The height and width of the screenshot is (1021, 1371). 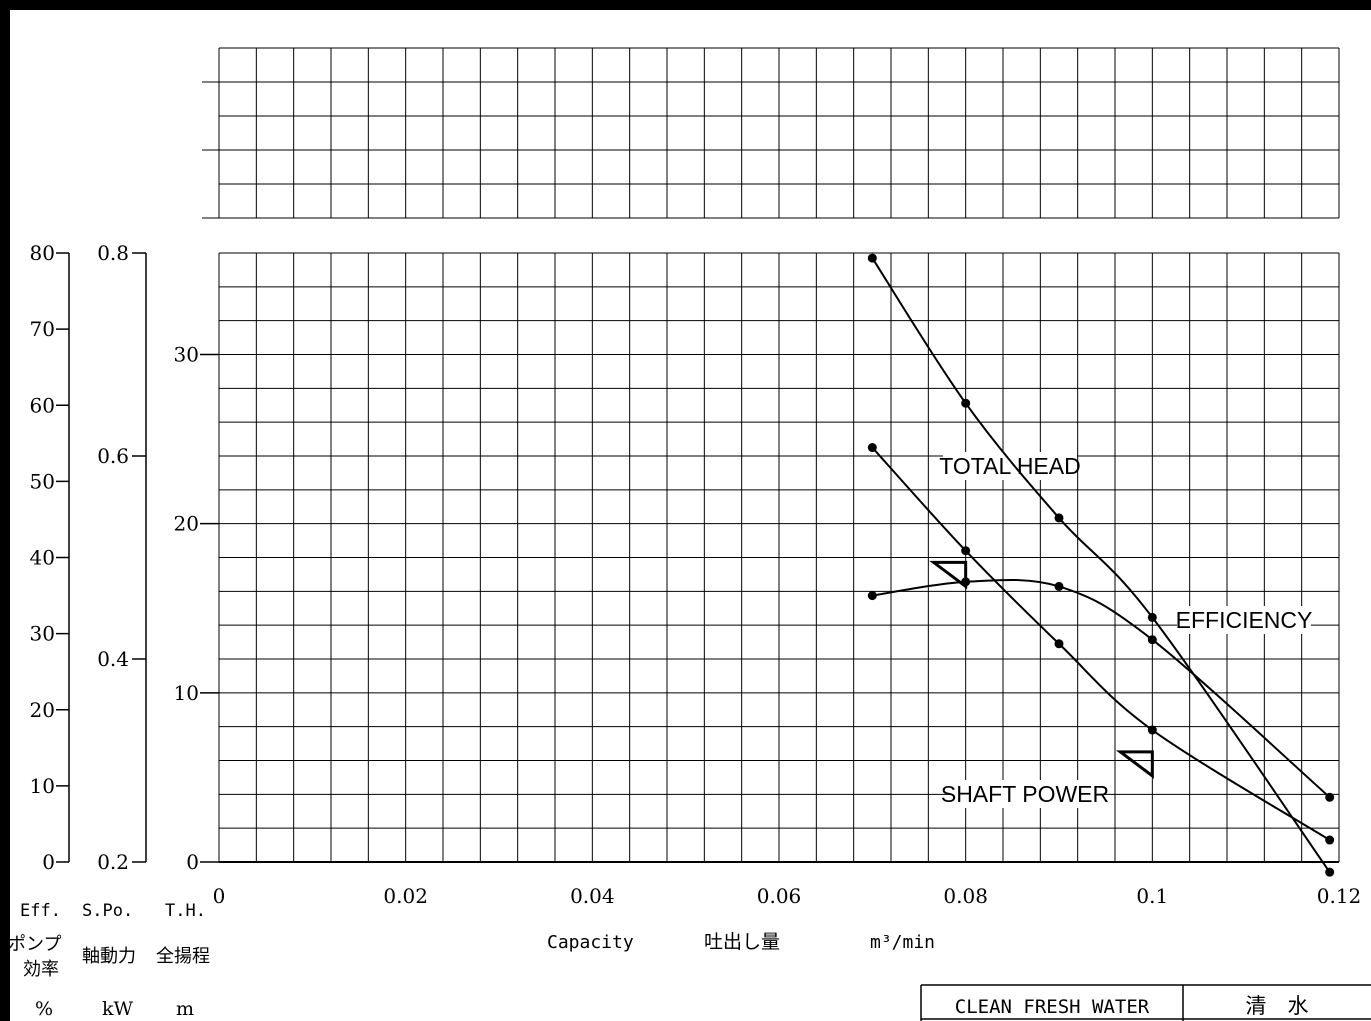 What do you see at coordinates (779, 896) in the screenshot?
I see `capacity-tick-label: 0.06` at bounding box center [779, 896].